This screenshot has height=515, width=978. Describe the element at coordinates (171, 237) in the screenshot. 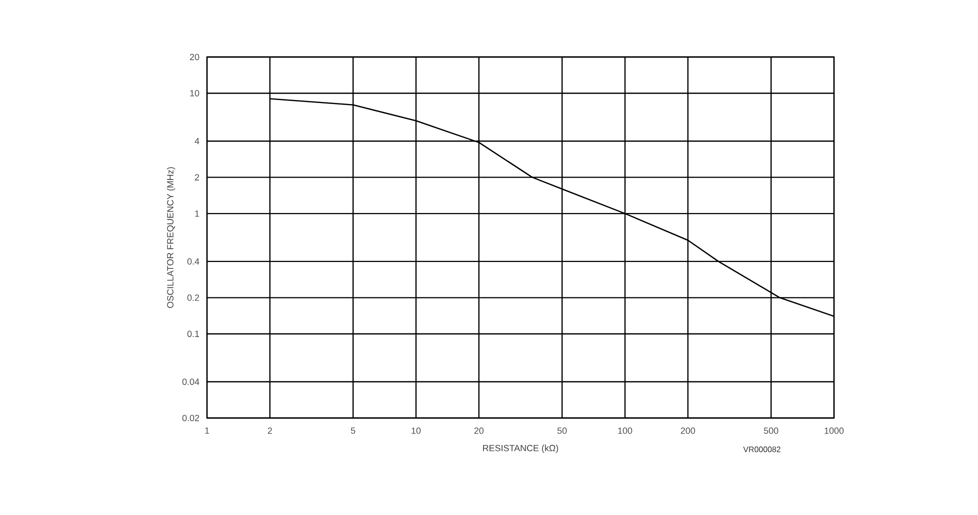

I see `y-axis-title: OSCILLATOR FREQUENCY (MHz)` at that location.